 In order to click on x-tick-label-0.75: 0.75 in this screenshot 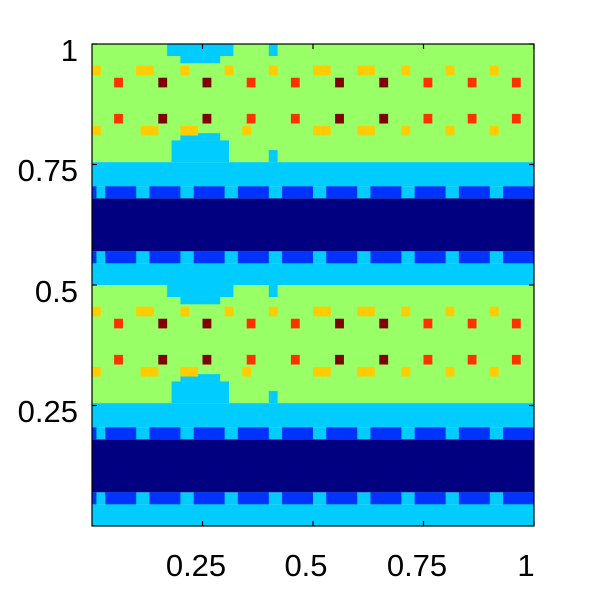, I will do `click(417, 565)`.